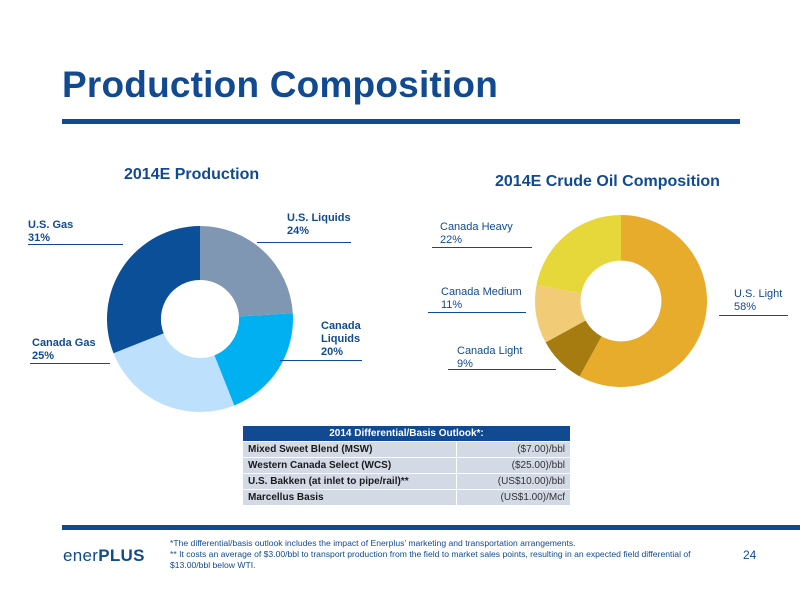 This screenshot has width=800, height=600. I want to click on label-us-gas-value: 31%, so click(39, 238).